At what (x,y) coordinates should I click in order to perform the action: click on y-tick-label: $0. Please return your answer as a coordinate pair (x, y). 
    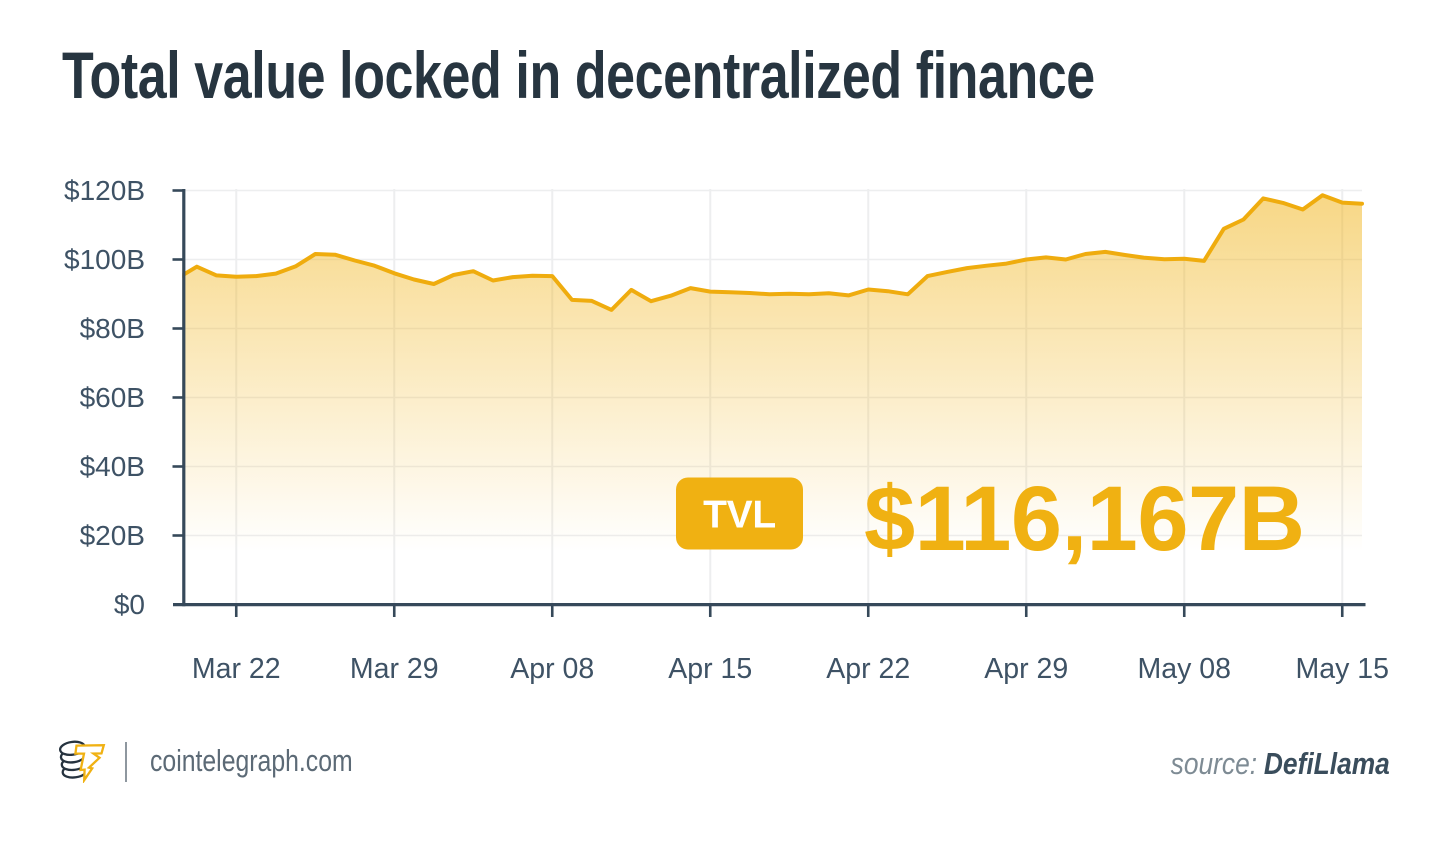
    Looking at the image, I should click on (129, 604).